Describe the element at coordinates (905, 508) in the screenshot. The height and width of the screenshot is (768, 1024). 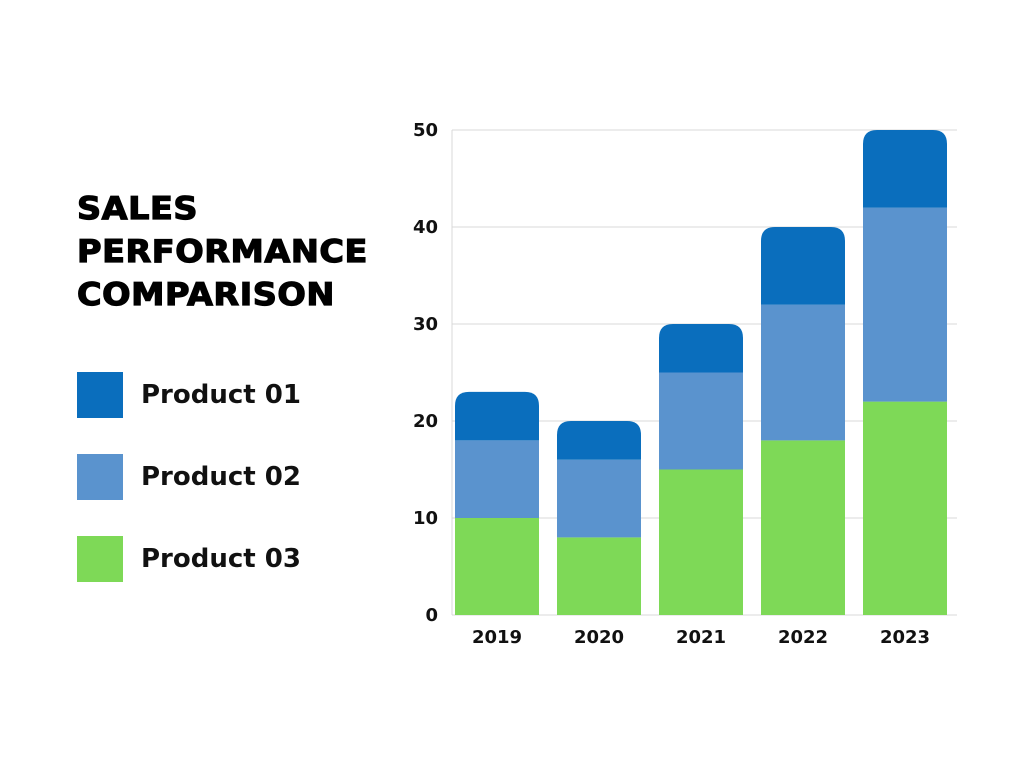
I see `bar-segment-product-03-2023` at that location.